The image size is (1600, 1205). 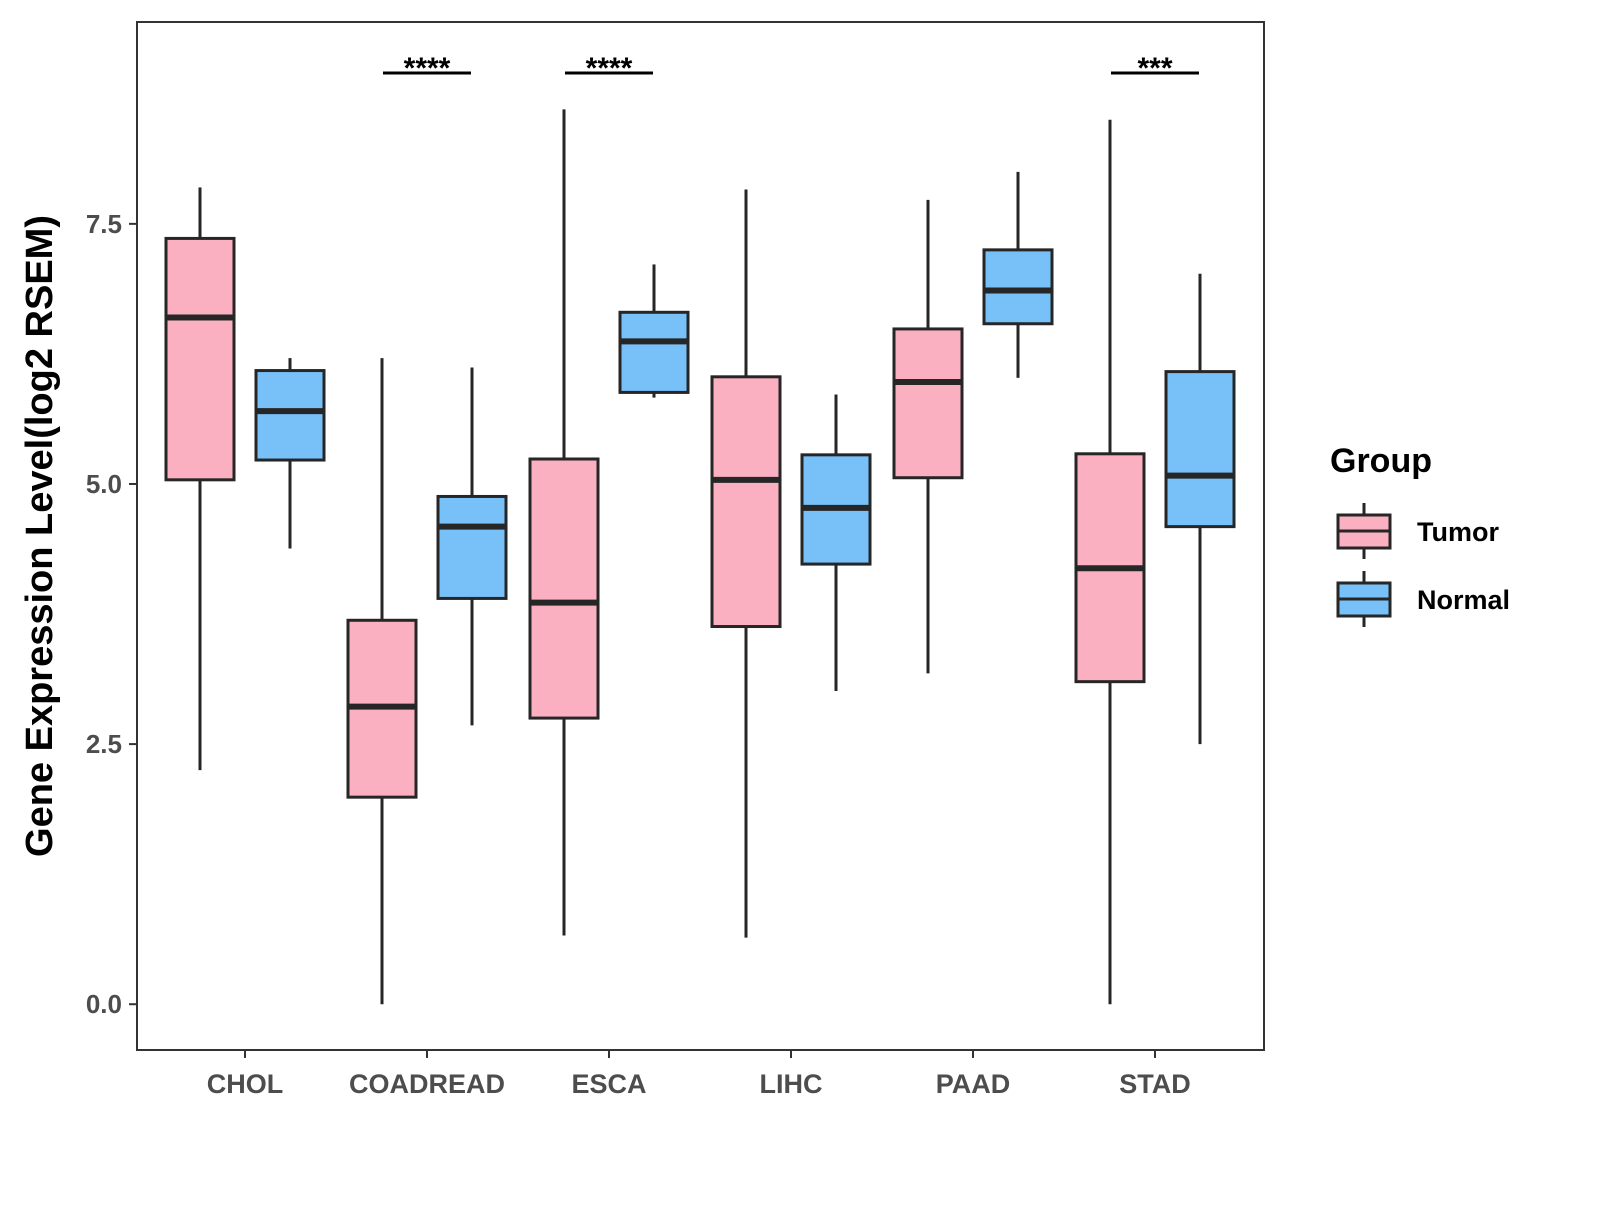 I want to click on legend: Group Tumor Normal, so click(x=1420, y=534).